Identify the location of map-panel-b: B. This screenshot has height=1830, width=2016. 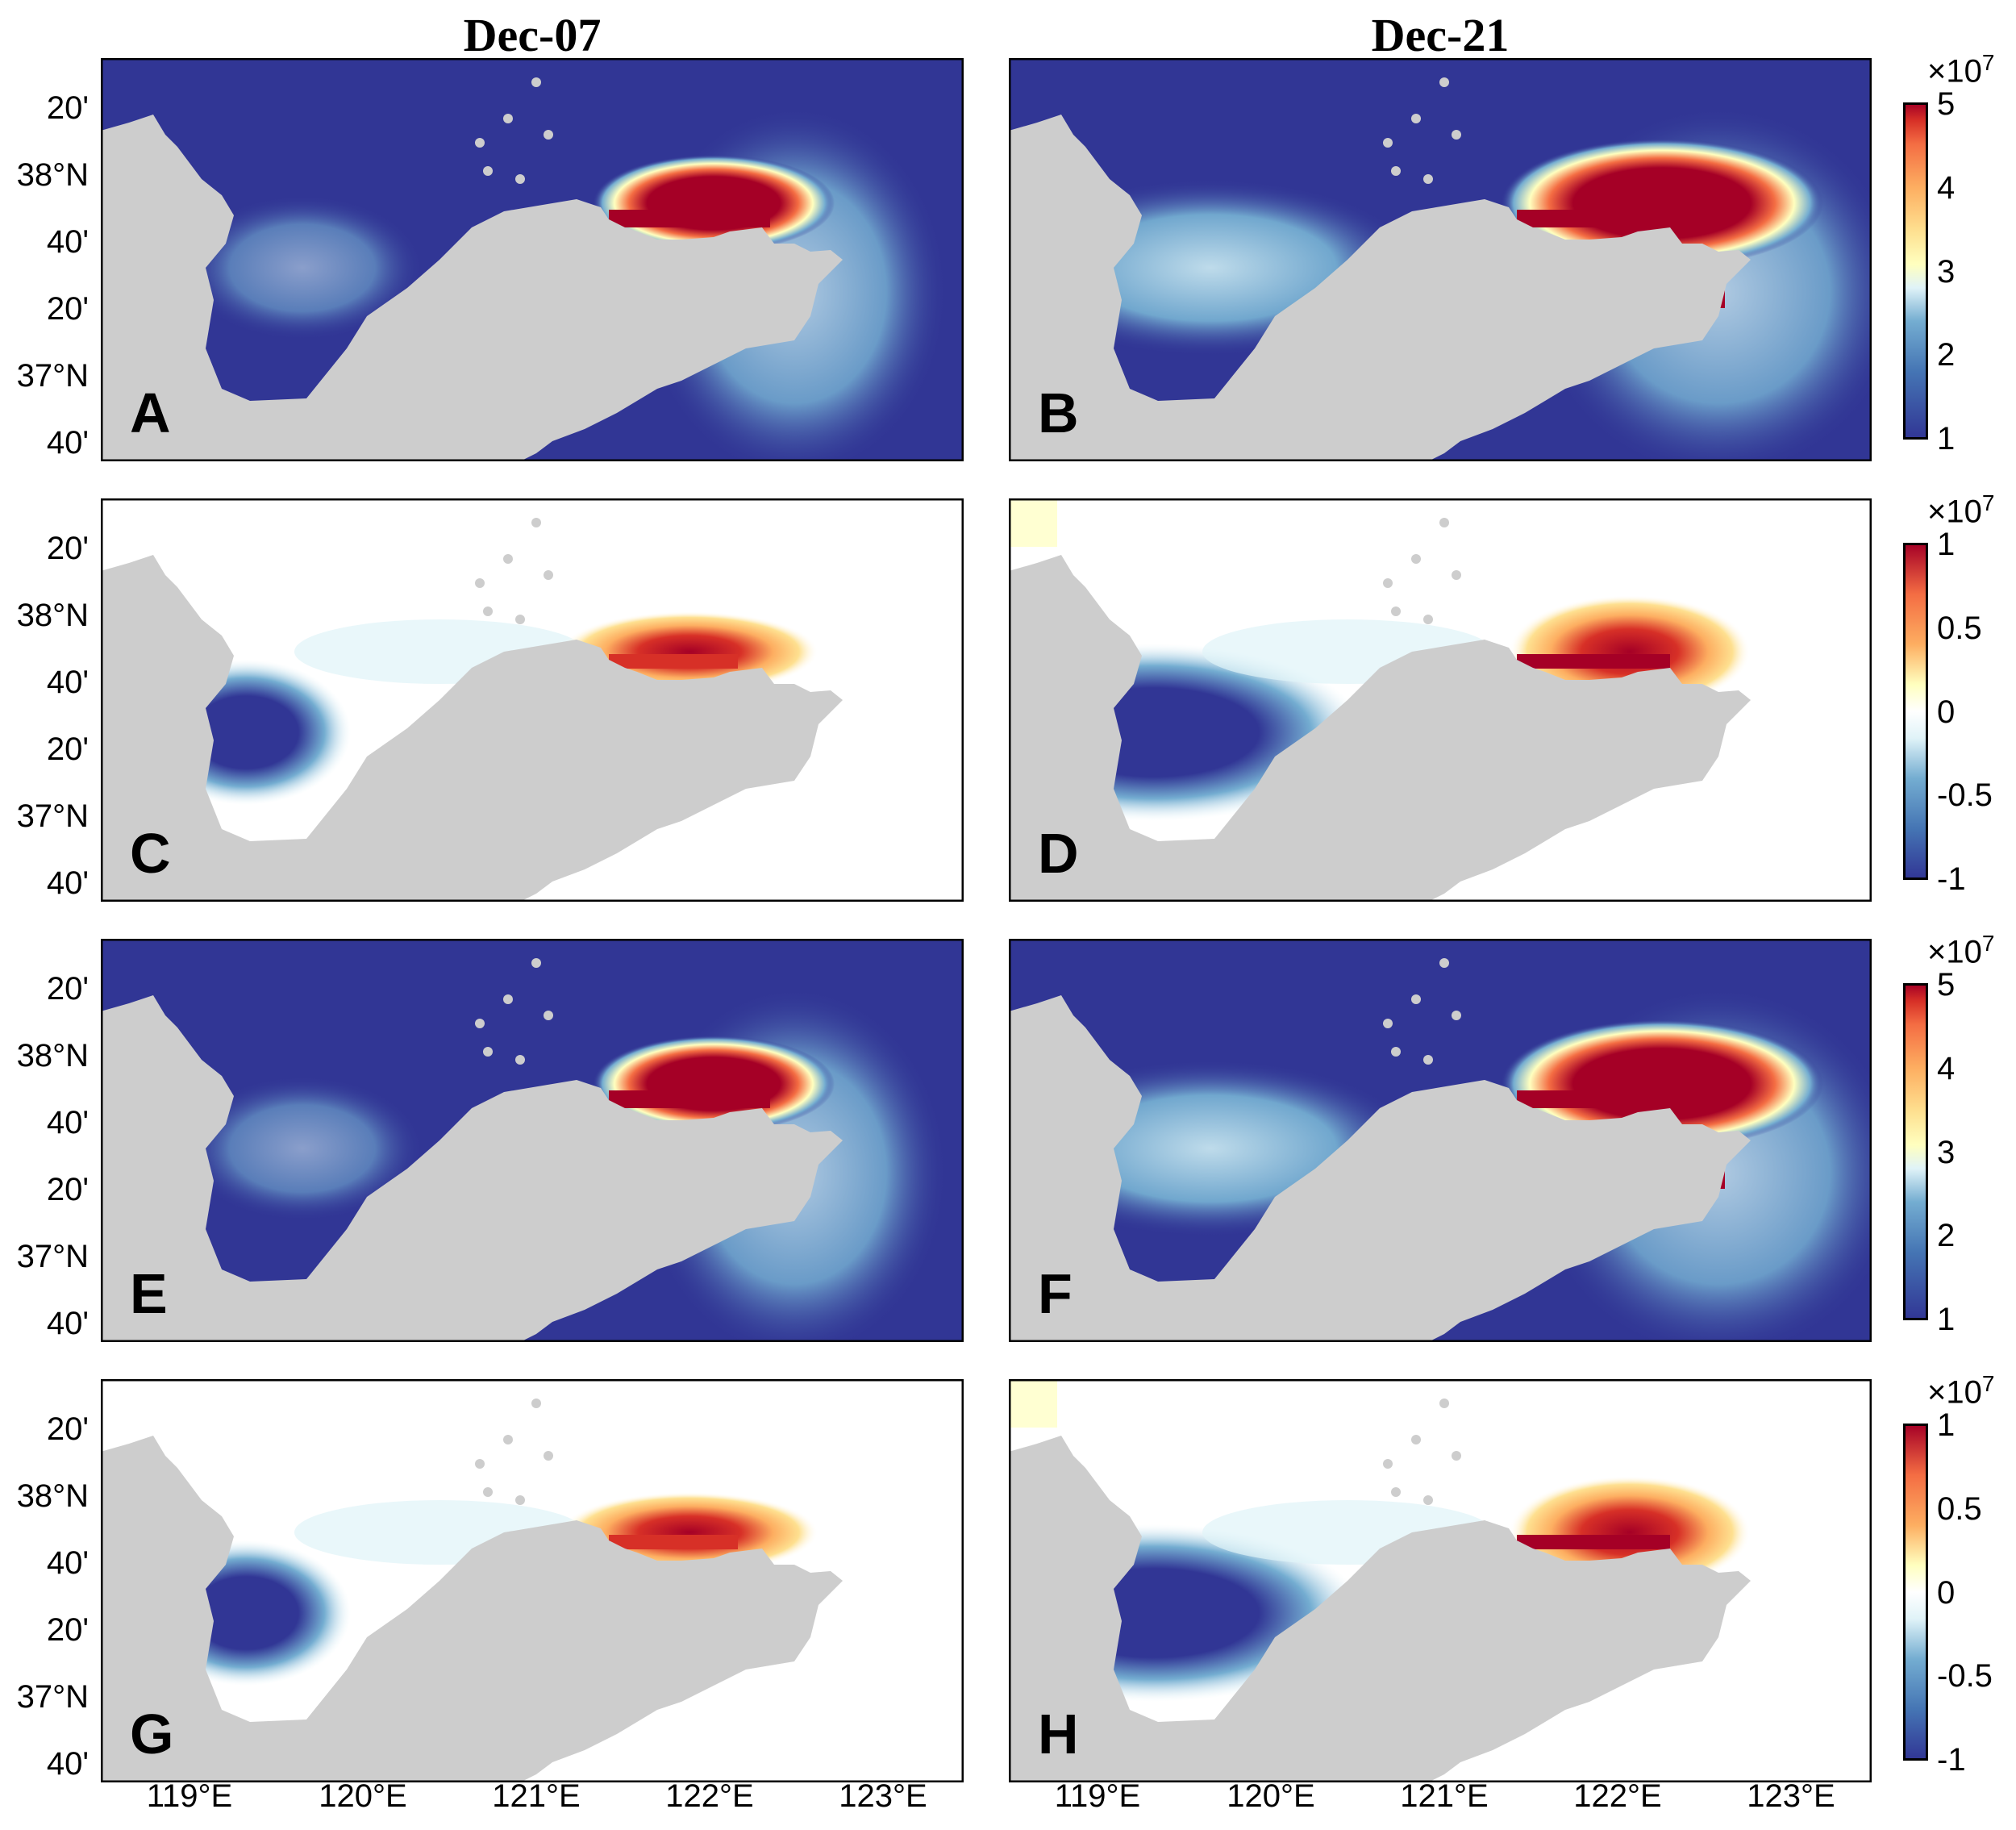
(1441, 259).